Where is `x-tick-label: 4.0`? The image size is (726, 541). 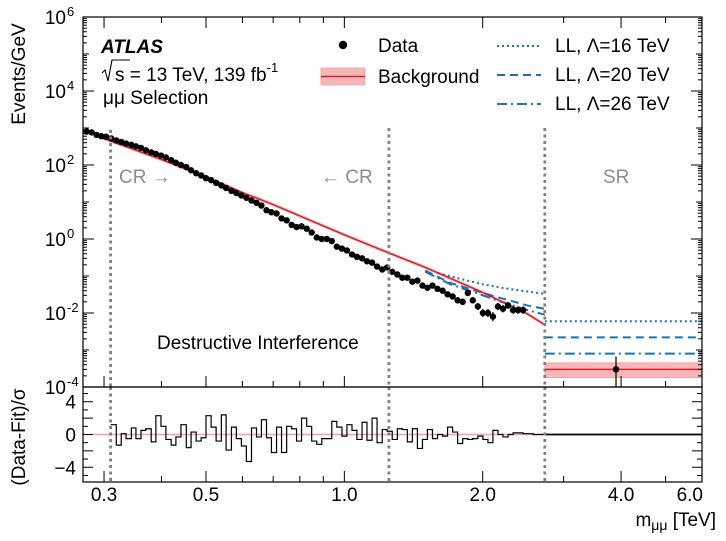 x-tick-label: 4.0 is located at coordinates (621, 495).